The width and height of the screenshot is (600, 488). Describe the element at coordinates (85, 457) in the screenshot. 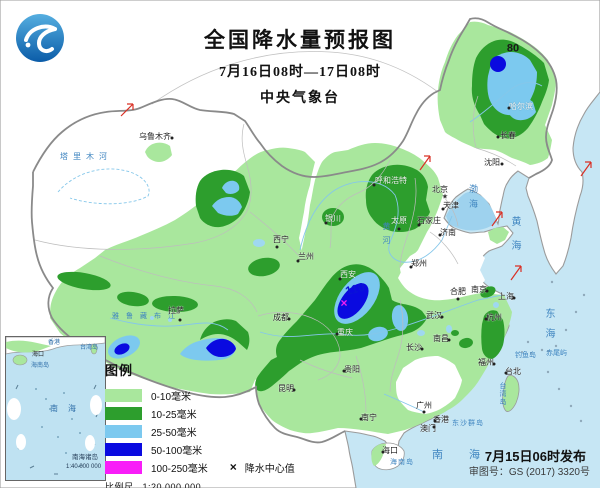

I see `inset-islands-label: 南海诸岛` at that location.